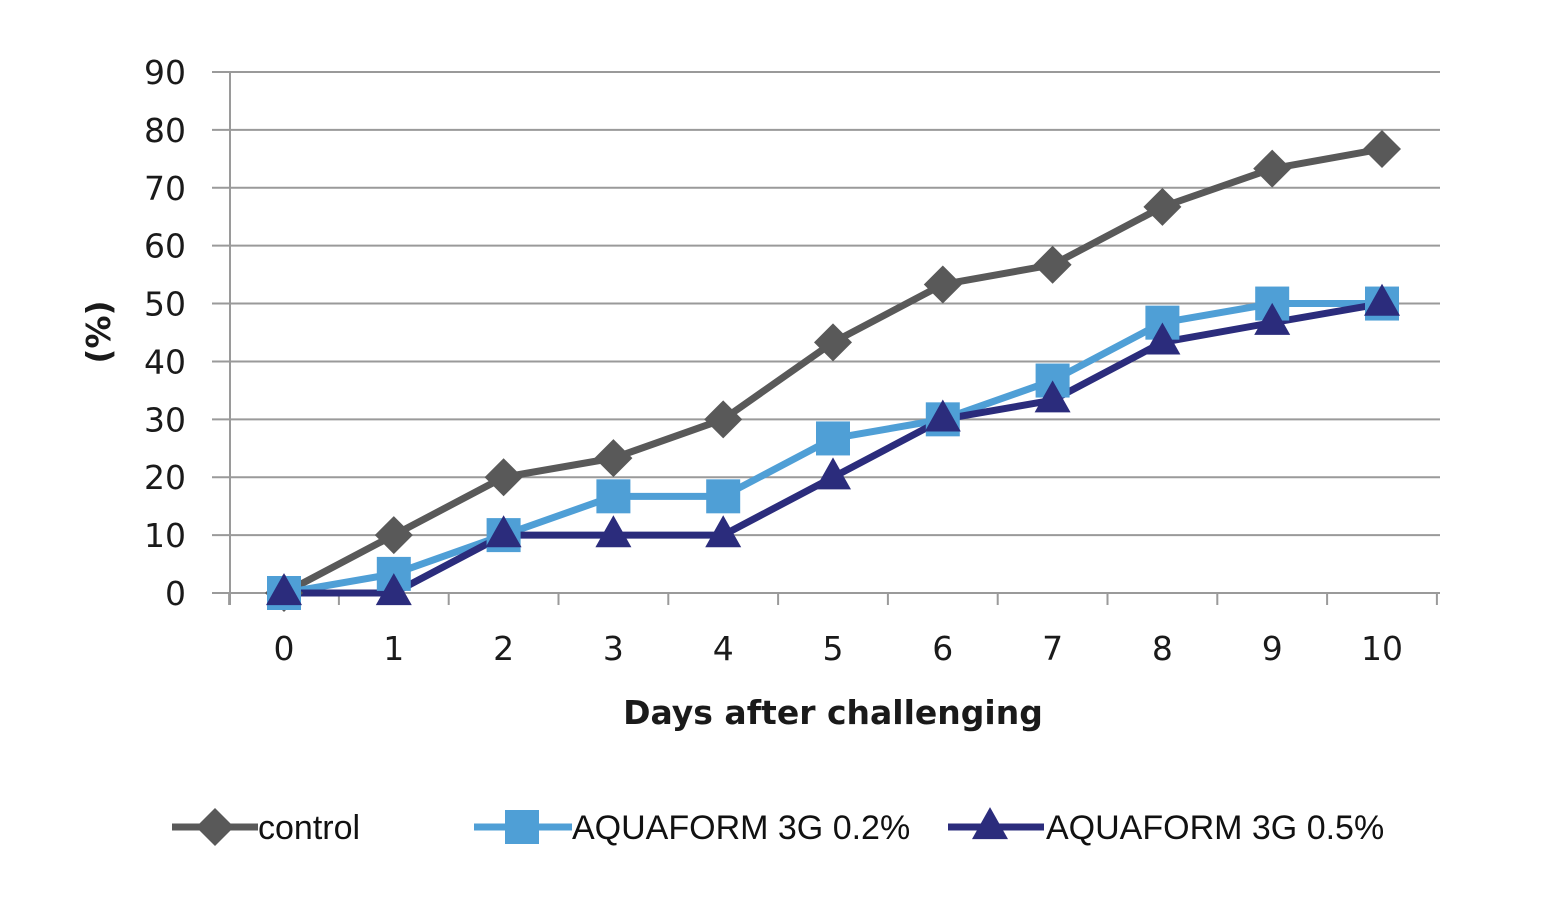 The image size is (1560, 908). I want to click on y-tick-label: 20, so click(165, 477).